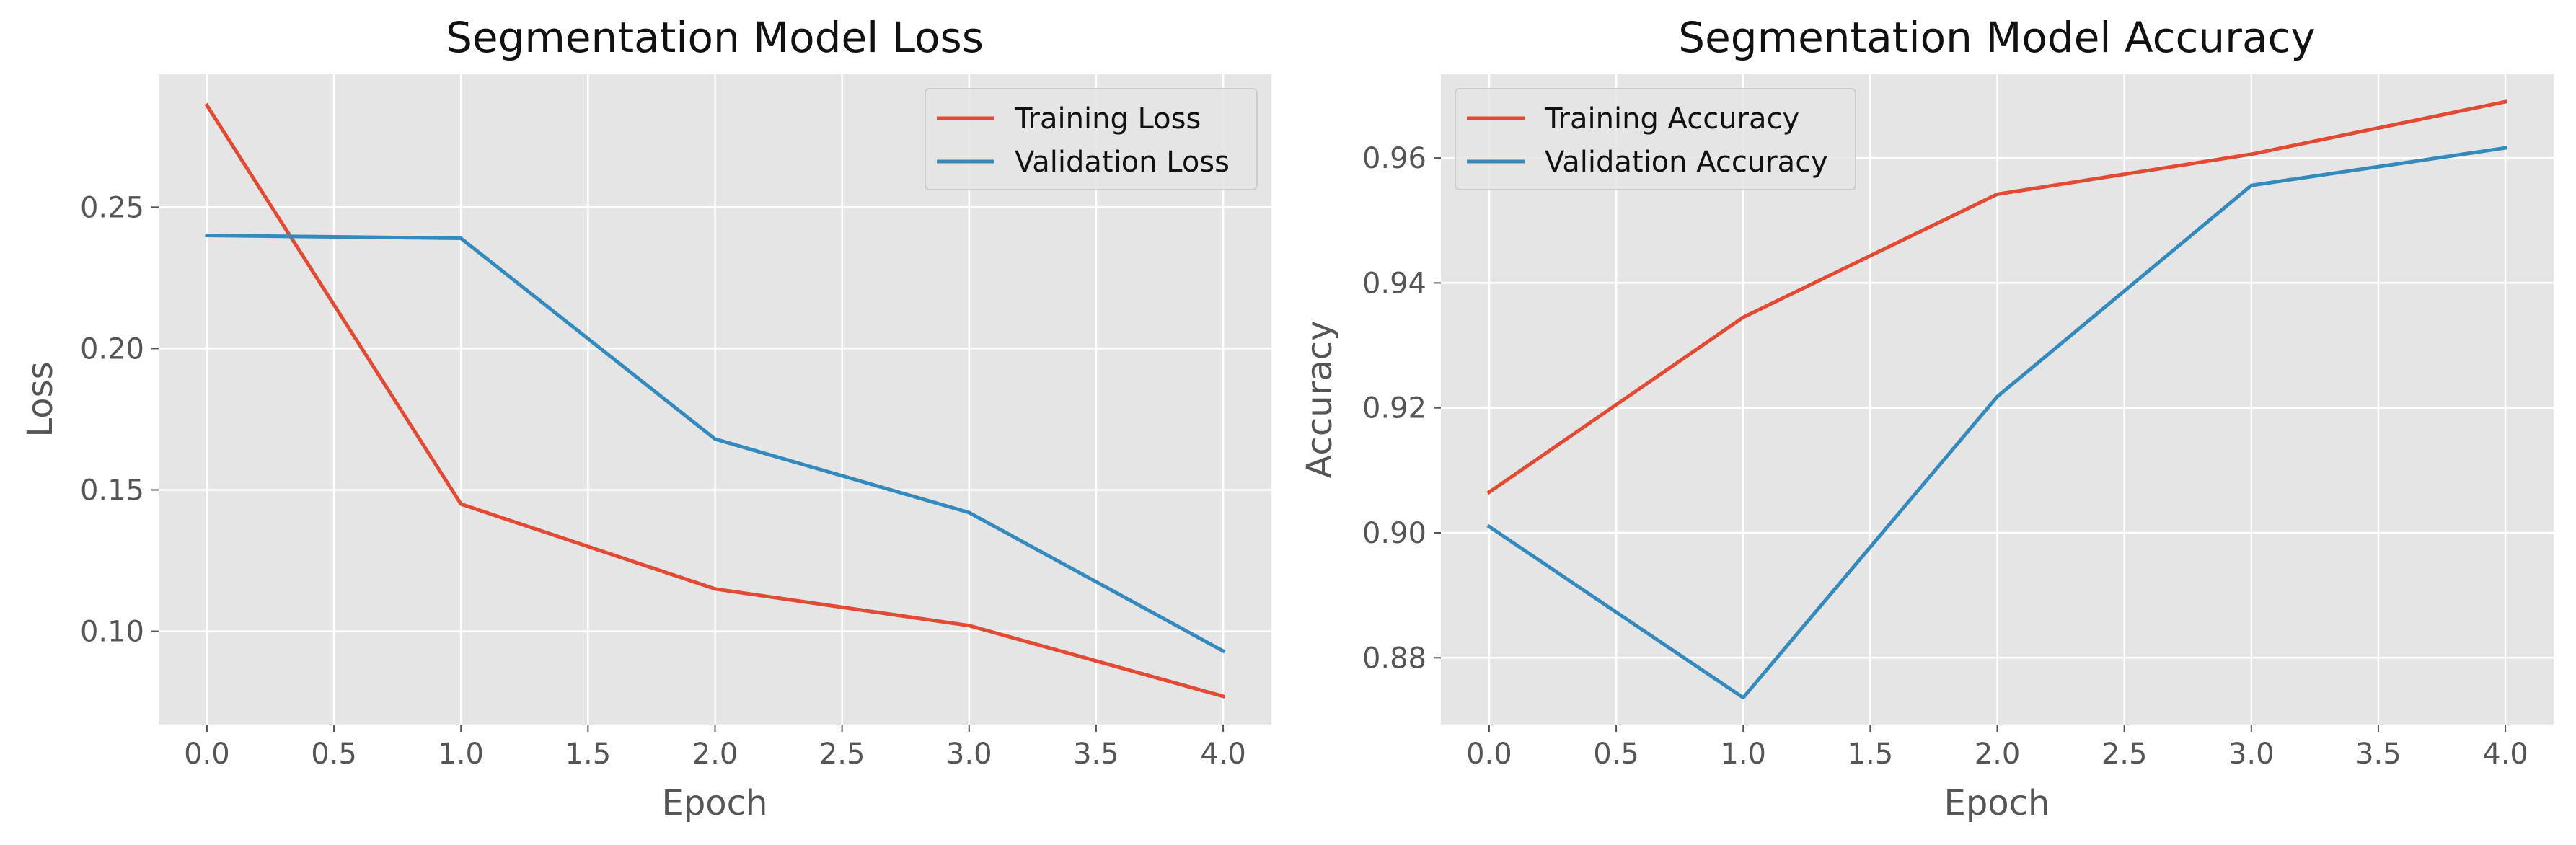 The image size is (2576, 845). Describe the element at coordinates (1616, 754) in the screenshot. I see `accuracy-x-tick-label: 0.5` at that location.